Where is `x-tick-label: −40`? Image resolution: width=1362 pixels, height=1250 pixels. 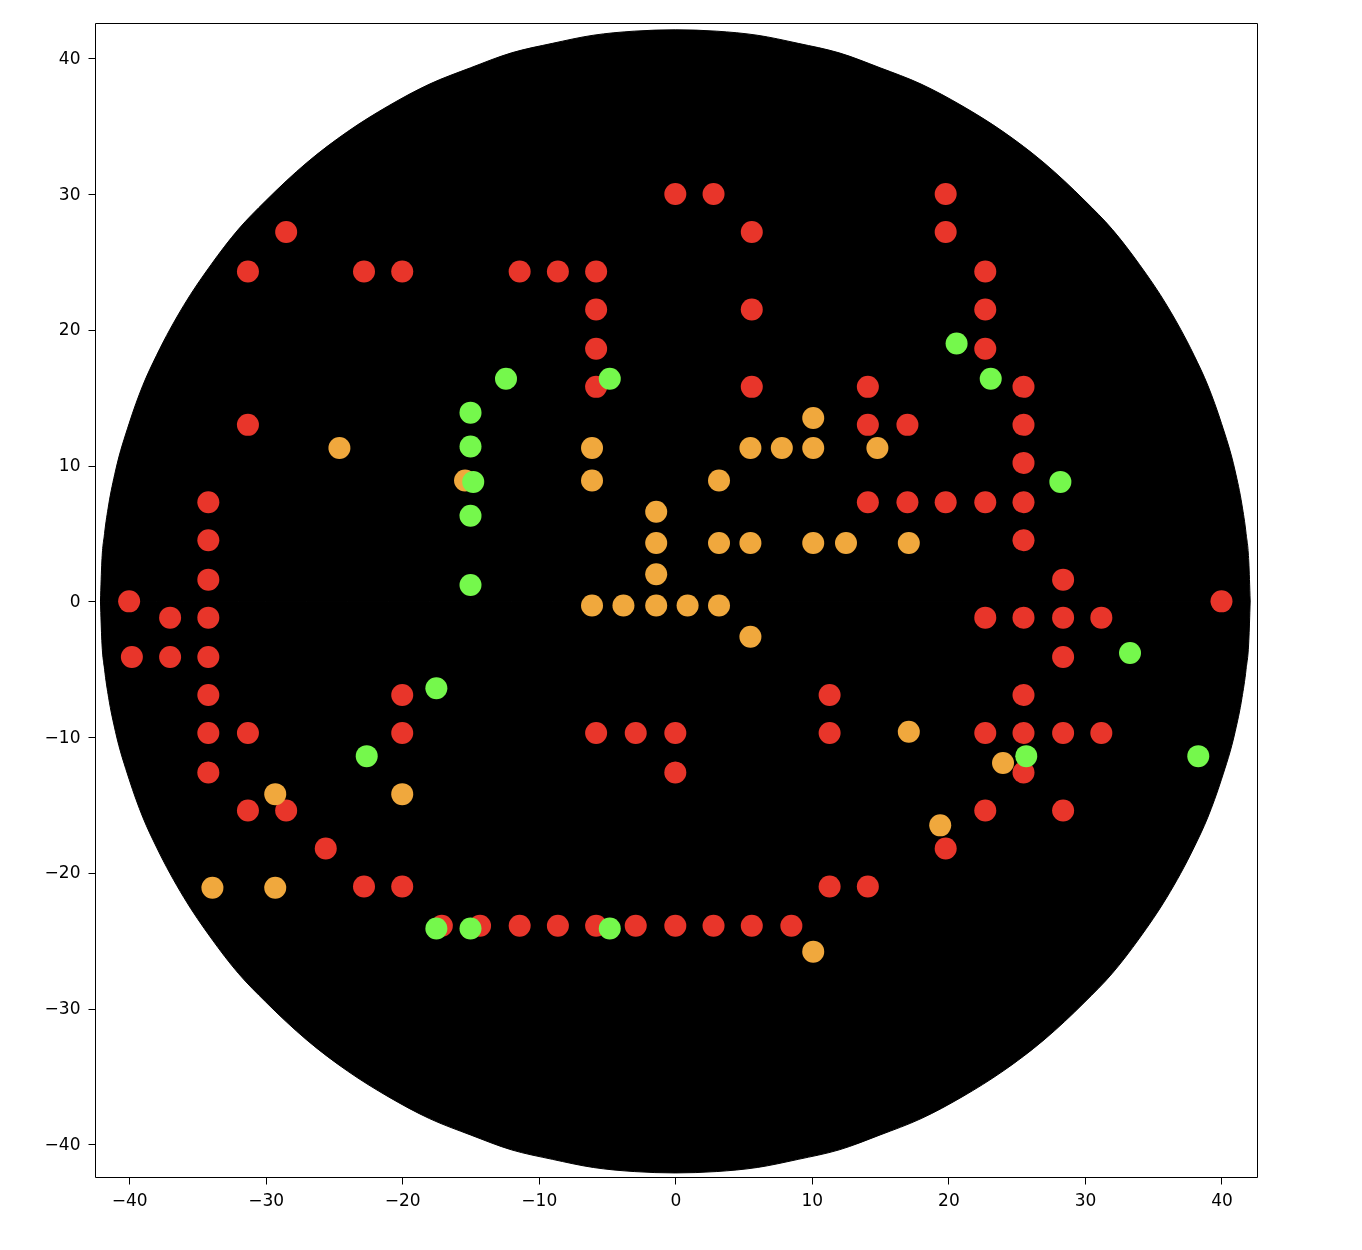 x-tick-label: −40 is located at coordinates (129, 1199).